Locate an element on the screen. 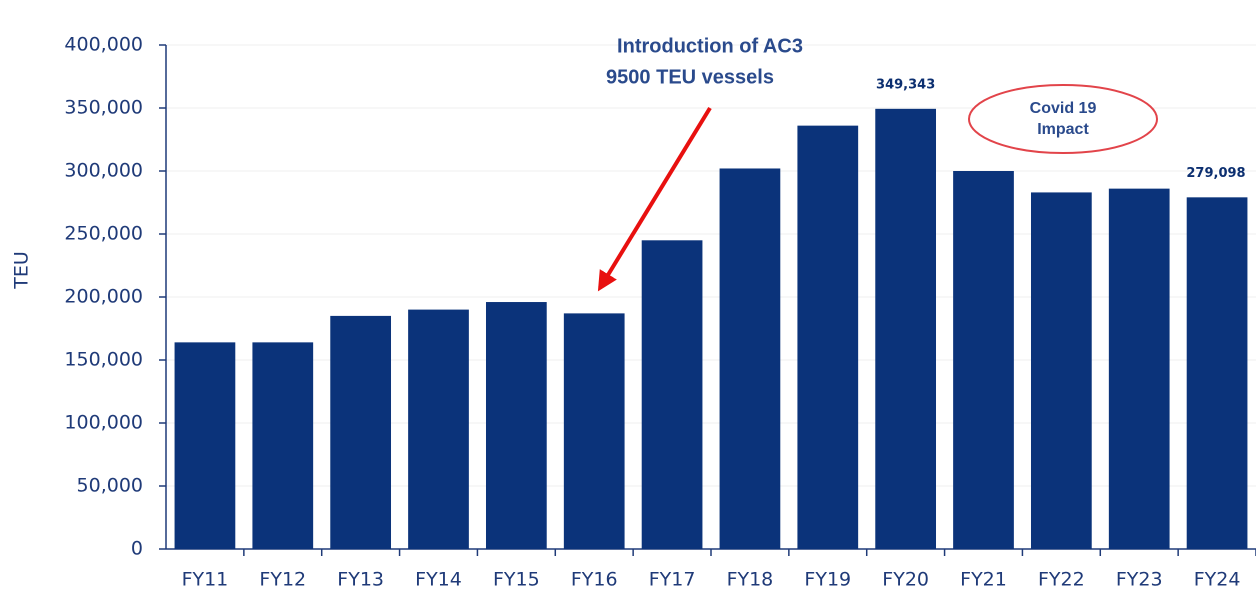  y-tick-label: 0 is located at coordinates (137, 549).